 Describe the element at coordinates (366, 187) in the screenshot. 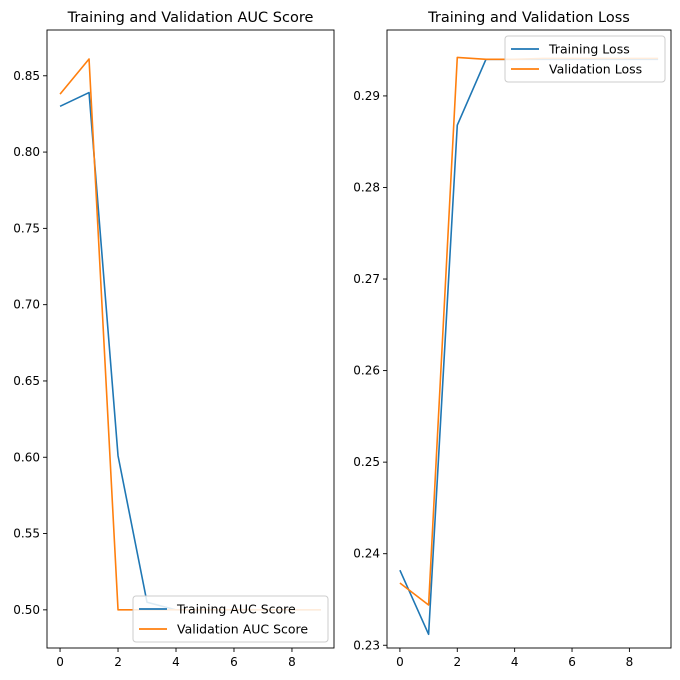

I see `y-tick-label: 0.28` at that location.